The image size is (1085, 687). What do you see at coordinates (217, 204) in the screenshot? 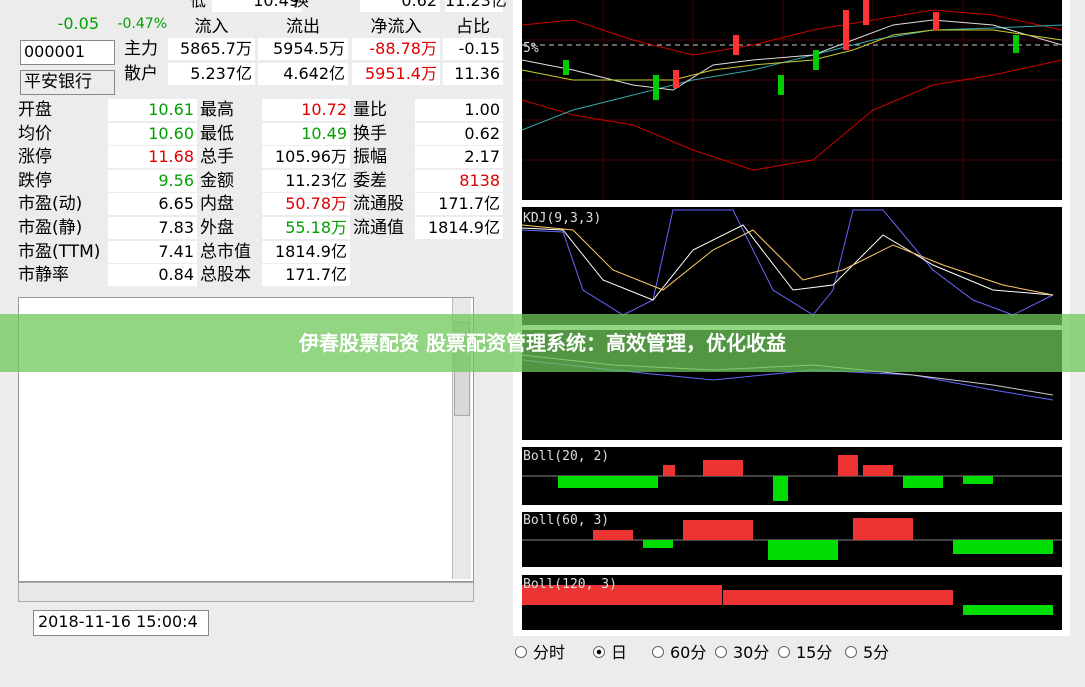
I see `stat-label: 内盘` at bounding box center [217, 204].